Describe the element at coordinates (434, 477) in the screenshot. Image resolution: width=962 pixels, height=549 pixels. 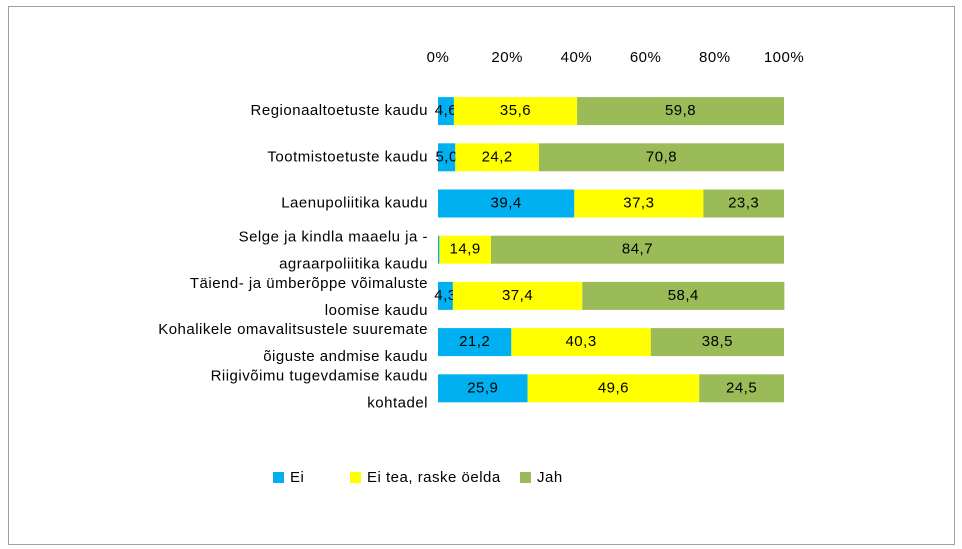
I see `legend-label: Ei tea, raske öelda` at that location.